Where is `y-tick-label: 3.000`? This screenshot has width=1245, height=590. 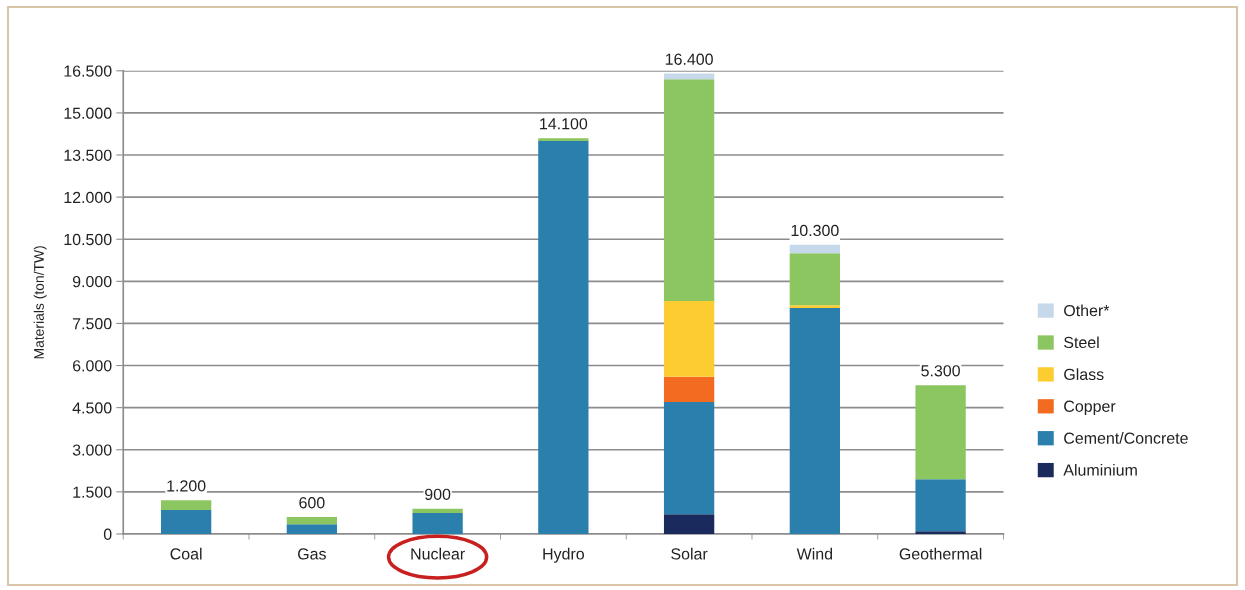
y-tick-label: 3.000 is located at coordinates (92, 450).